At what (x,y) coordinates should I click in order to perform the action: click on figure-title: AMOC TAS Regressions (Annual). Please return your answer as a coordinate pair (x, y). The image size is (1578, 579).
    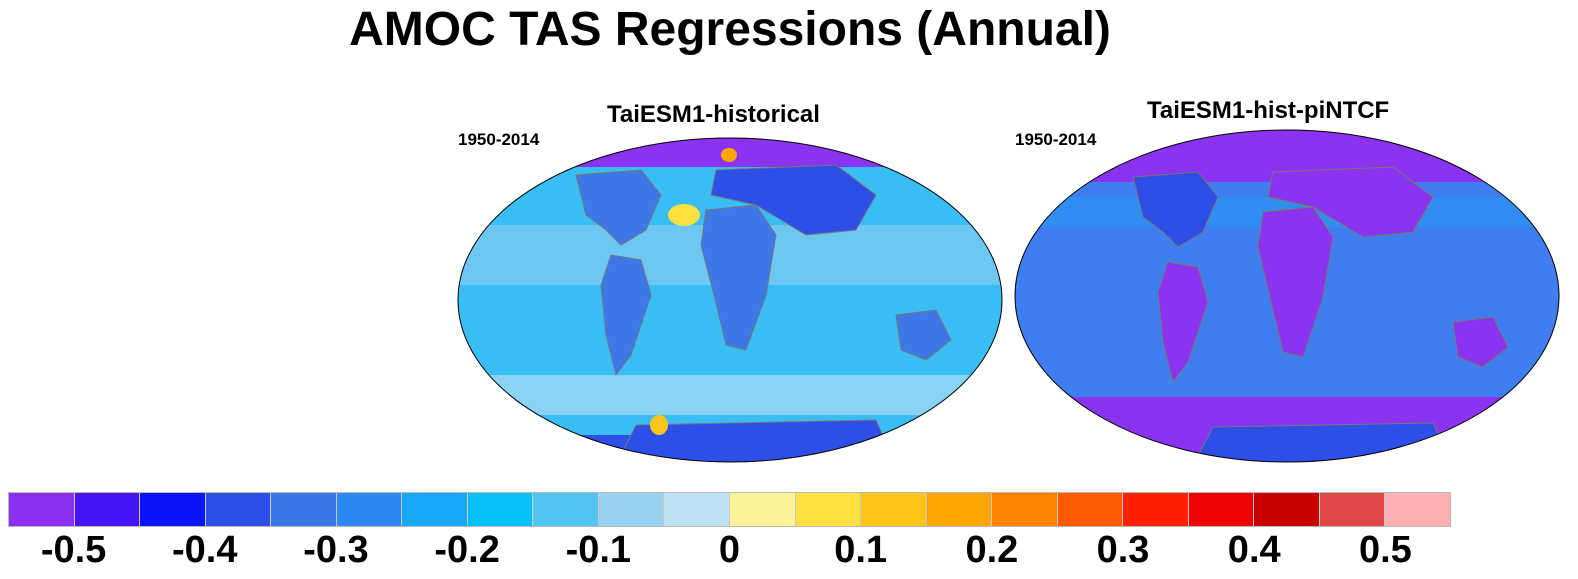
    Looking at the image, I should click on (730, 29).